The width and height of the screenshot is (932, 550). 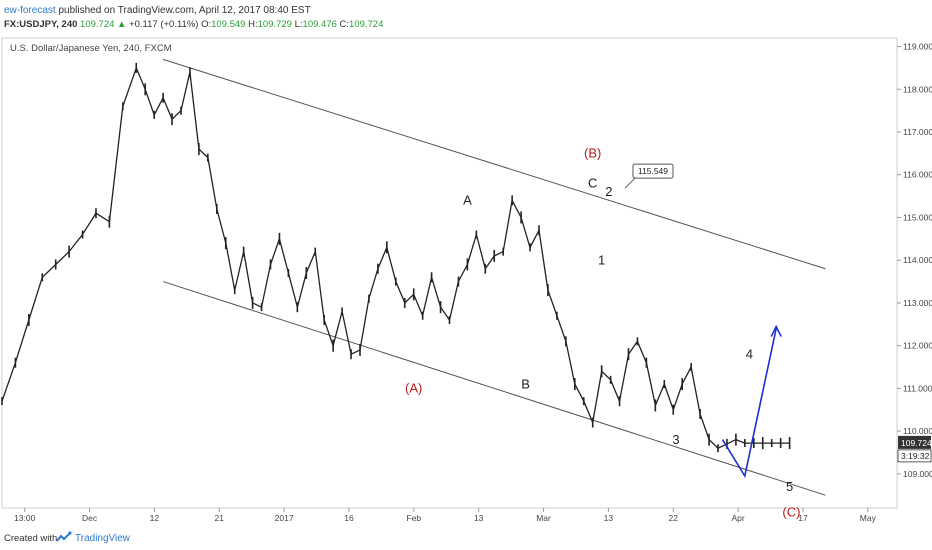 I want to click on x-tick-label: 13:00, so click(x=25, y=518).